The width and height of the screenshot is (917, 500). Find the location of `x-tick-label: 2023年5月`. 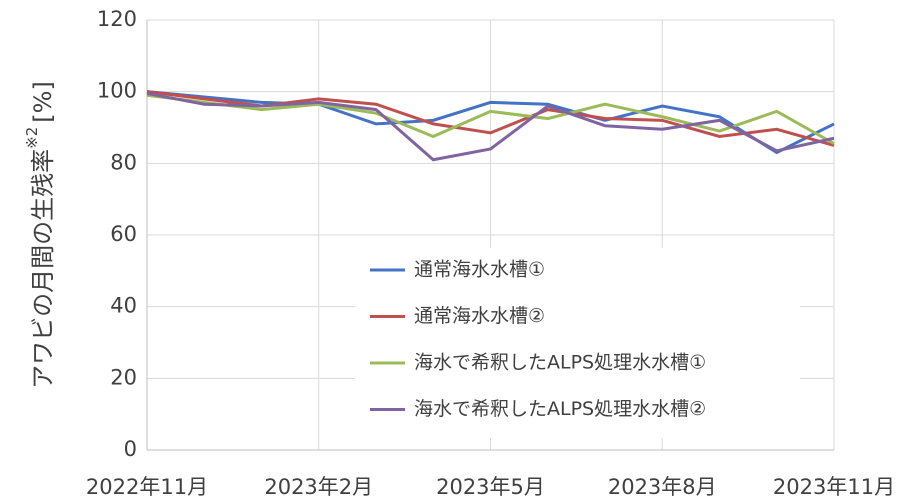

x-tick-label: 2023年5月 is located at coordinates (490, 487).